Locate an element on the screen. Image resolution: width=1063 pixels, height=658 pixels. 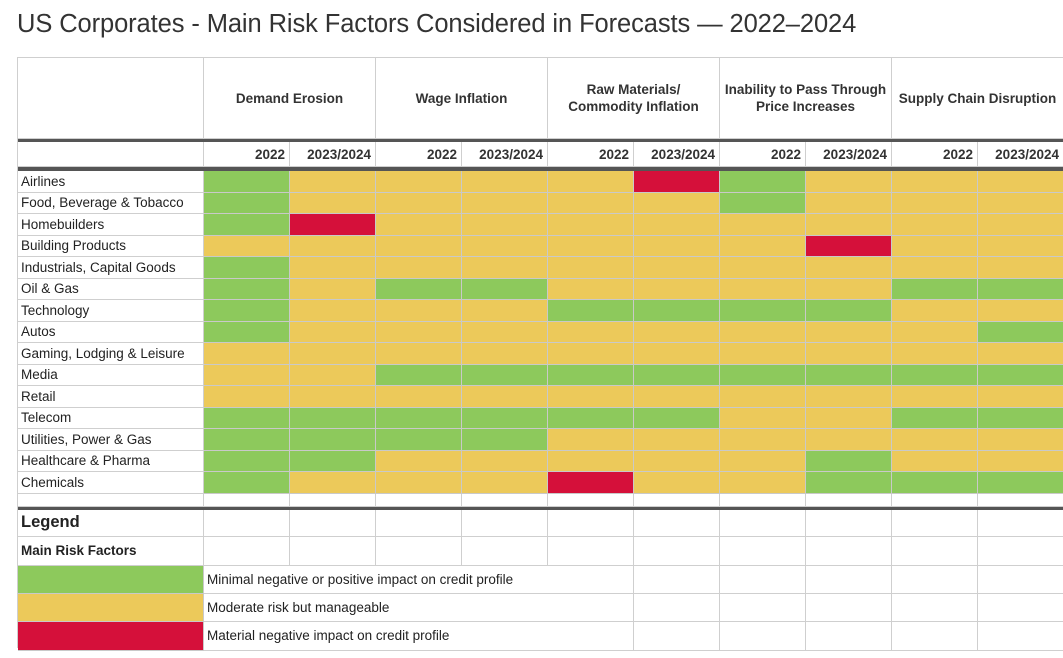
header-divider is located at coordinates (540, 140).